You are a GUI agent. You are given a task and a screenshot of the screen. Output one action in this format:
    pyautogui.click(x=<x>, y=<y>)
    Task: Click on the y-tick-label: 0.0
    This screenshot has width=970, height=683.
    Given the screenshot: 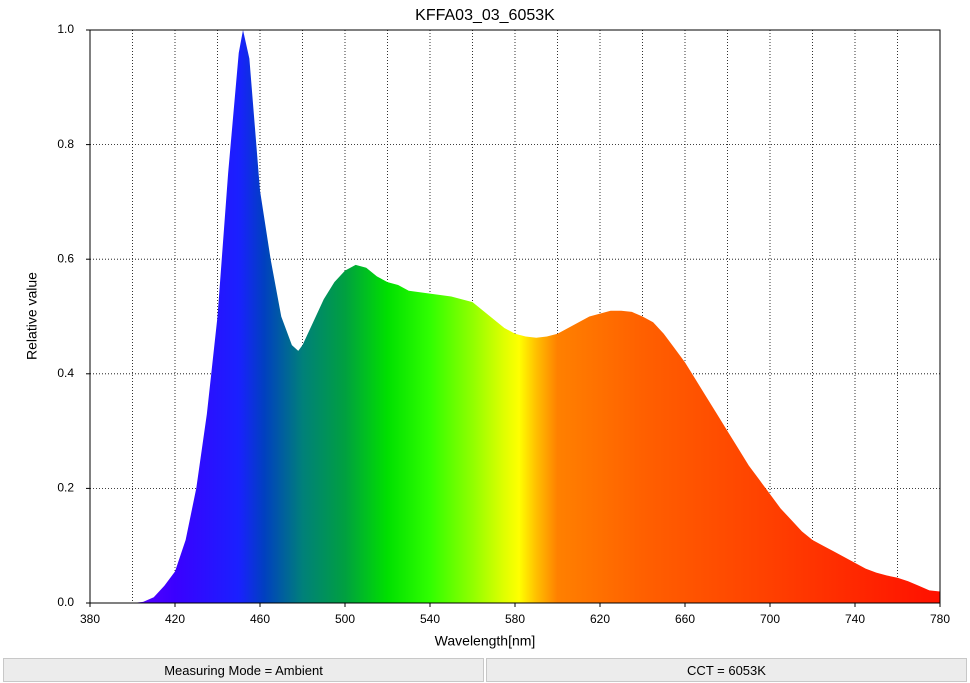 What is the action you would take?
    pyautogui.click(x=65, y=602)
    